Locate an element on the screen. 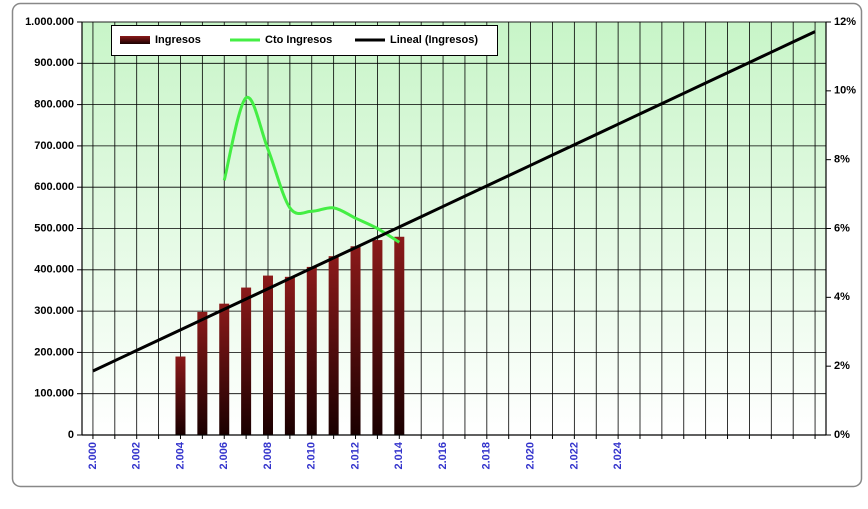  x-tick-label: 2.008 is located at coordinates (268, 456).